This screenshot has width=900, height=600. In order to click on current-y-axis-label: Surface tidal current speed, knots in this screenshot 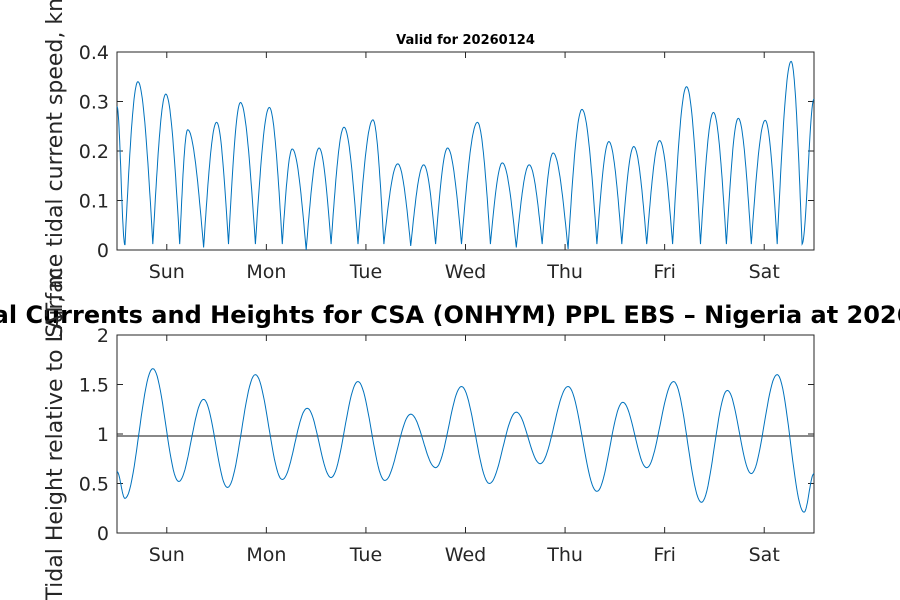, I will do `click(55, 169)`.